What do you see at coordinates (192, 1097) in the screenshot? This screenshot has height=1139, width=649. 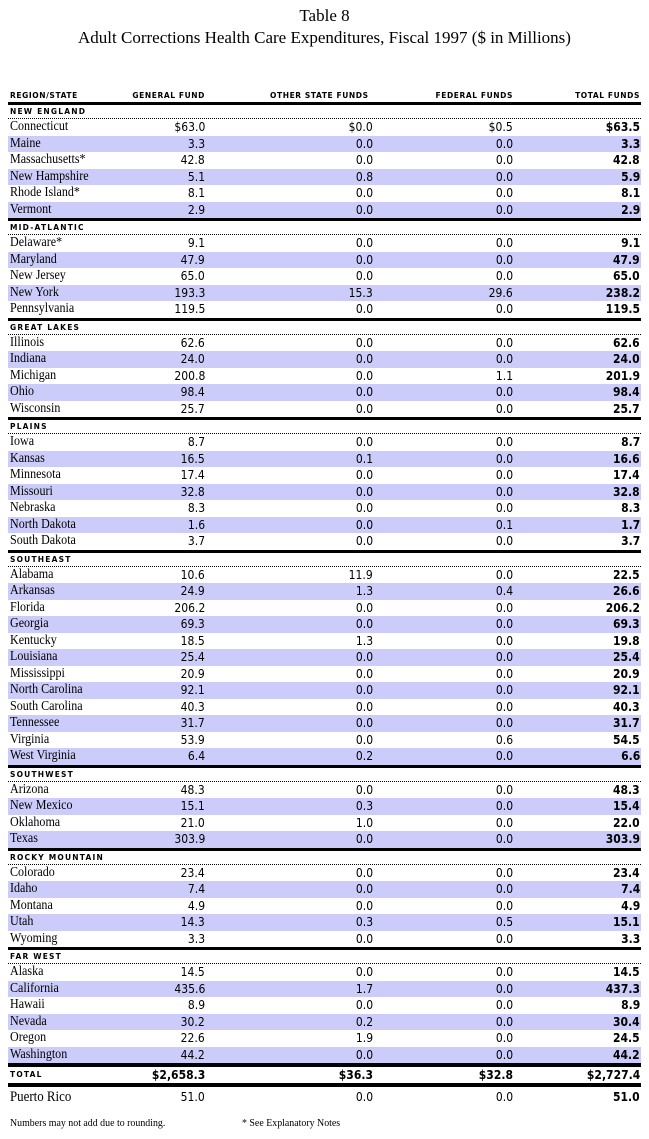 I see `general-fund: 51.0` at bounding box center [192, 1097].